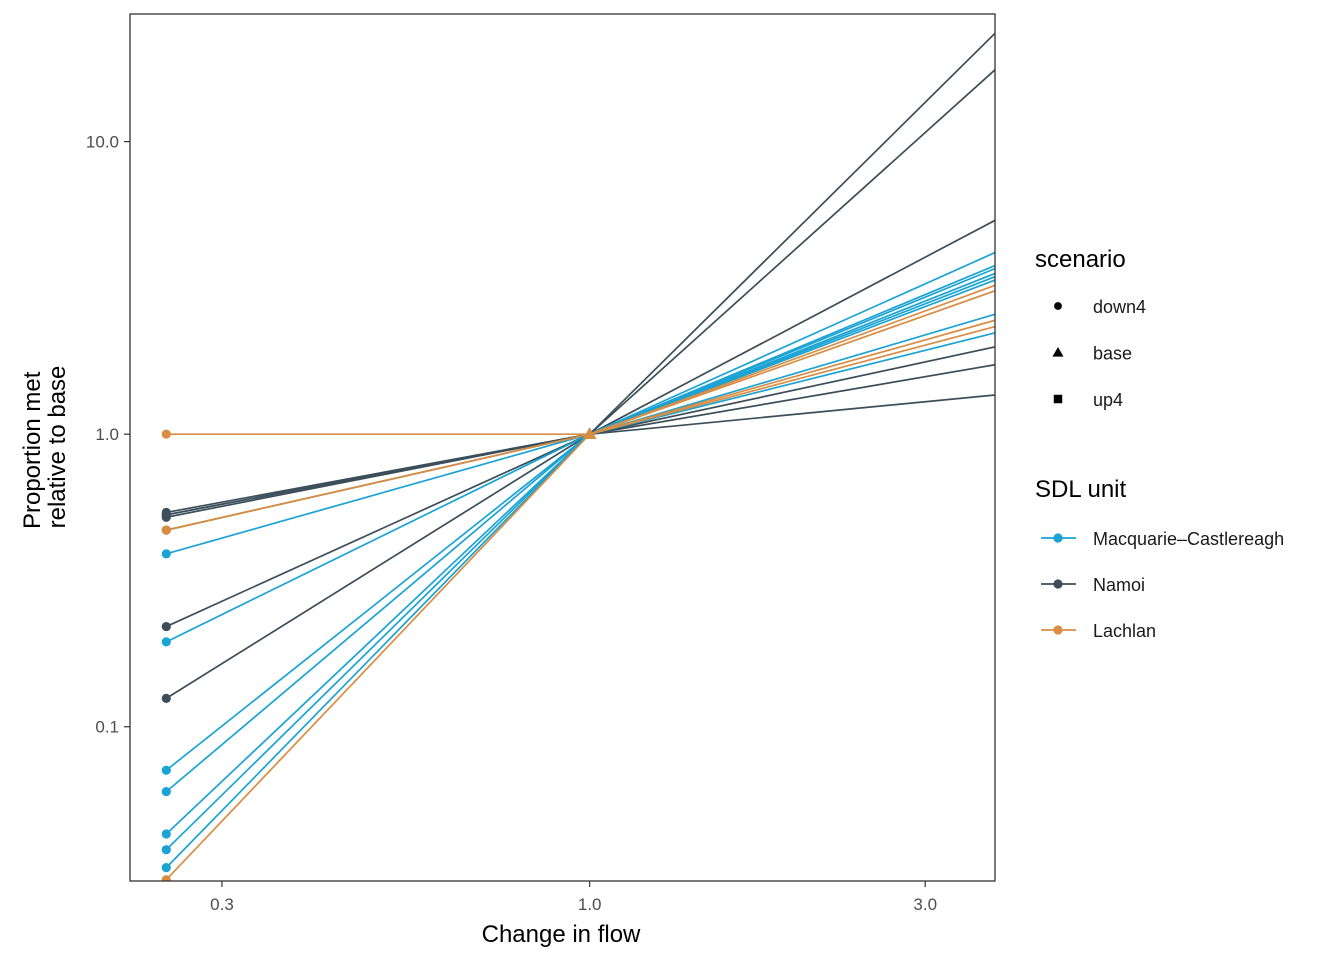 The width and height of the screenshot is (1344, 960). What do you see at coordinates (1108, 400) in the screenshot?
I see `legend-label-up4: up4` at bounding box center [1108, 400].